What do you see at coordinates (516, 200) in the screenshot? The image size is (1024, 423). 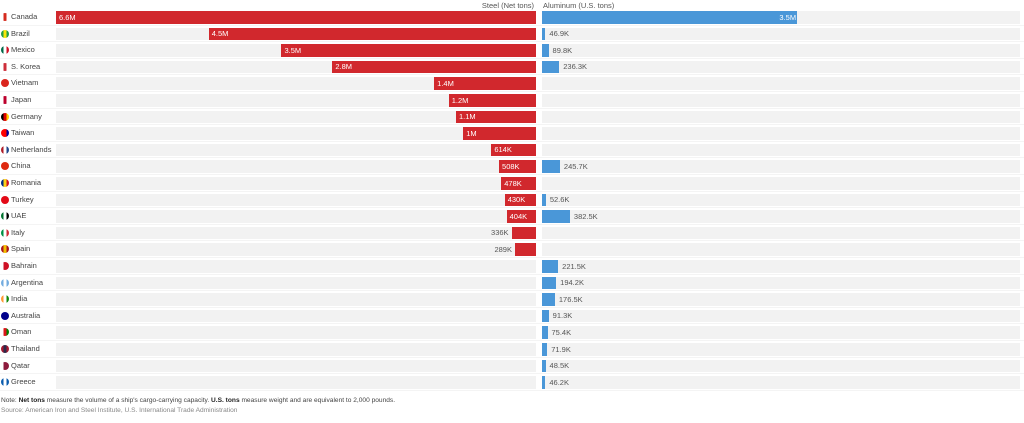 I see `steel-value-label: 430K` at bounding box center [516, 200].